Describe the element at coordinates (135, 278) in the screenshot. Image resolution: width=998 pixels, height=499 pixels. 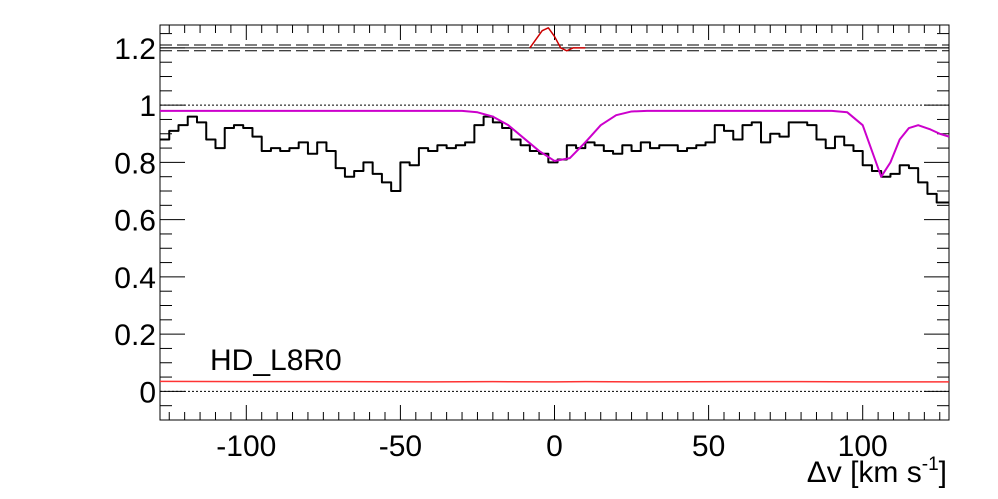
I see `y-tick-label: 0.4` at that location.